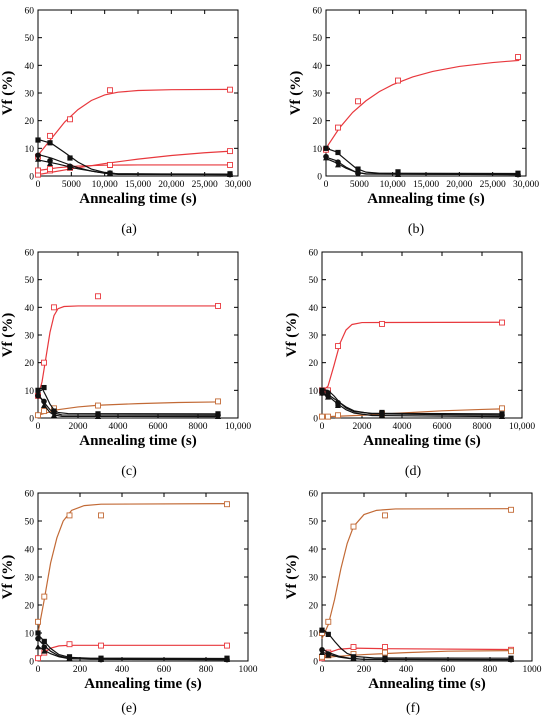 This screenshot has height=727, width=550. What do you see at coordinates (171, 185) in the screenshot?
I see `x-tick-label: 20,000` at bounding box center [171, 185].